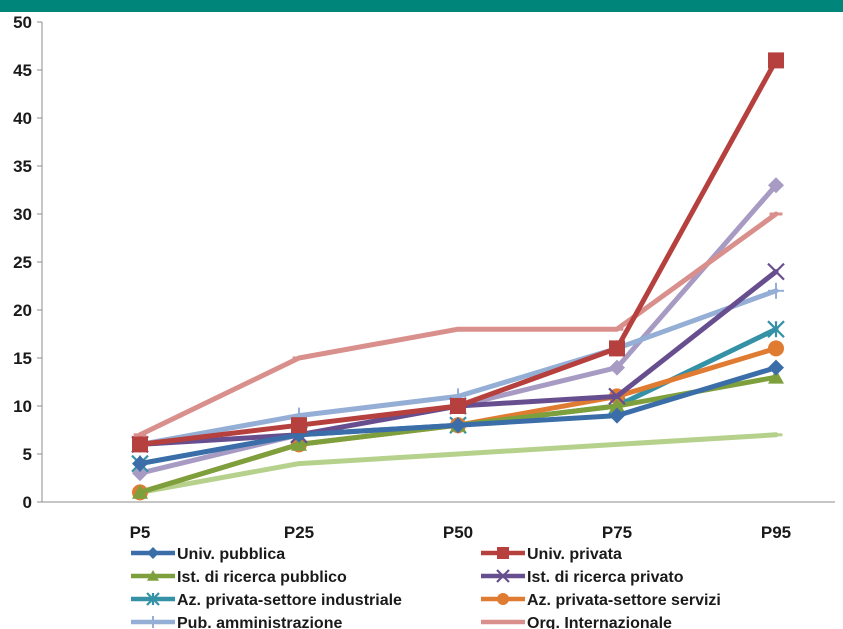  Describe the element at coordinates (458, 532) in the screenshot. I see `x-tick-label: P50` at that location.